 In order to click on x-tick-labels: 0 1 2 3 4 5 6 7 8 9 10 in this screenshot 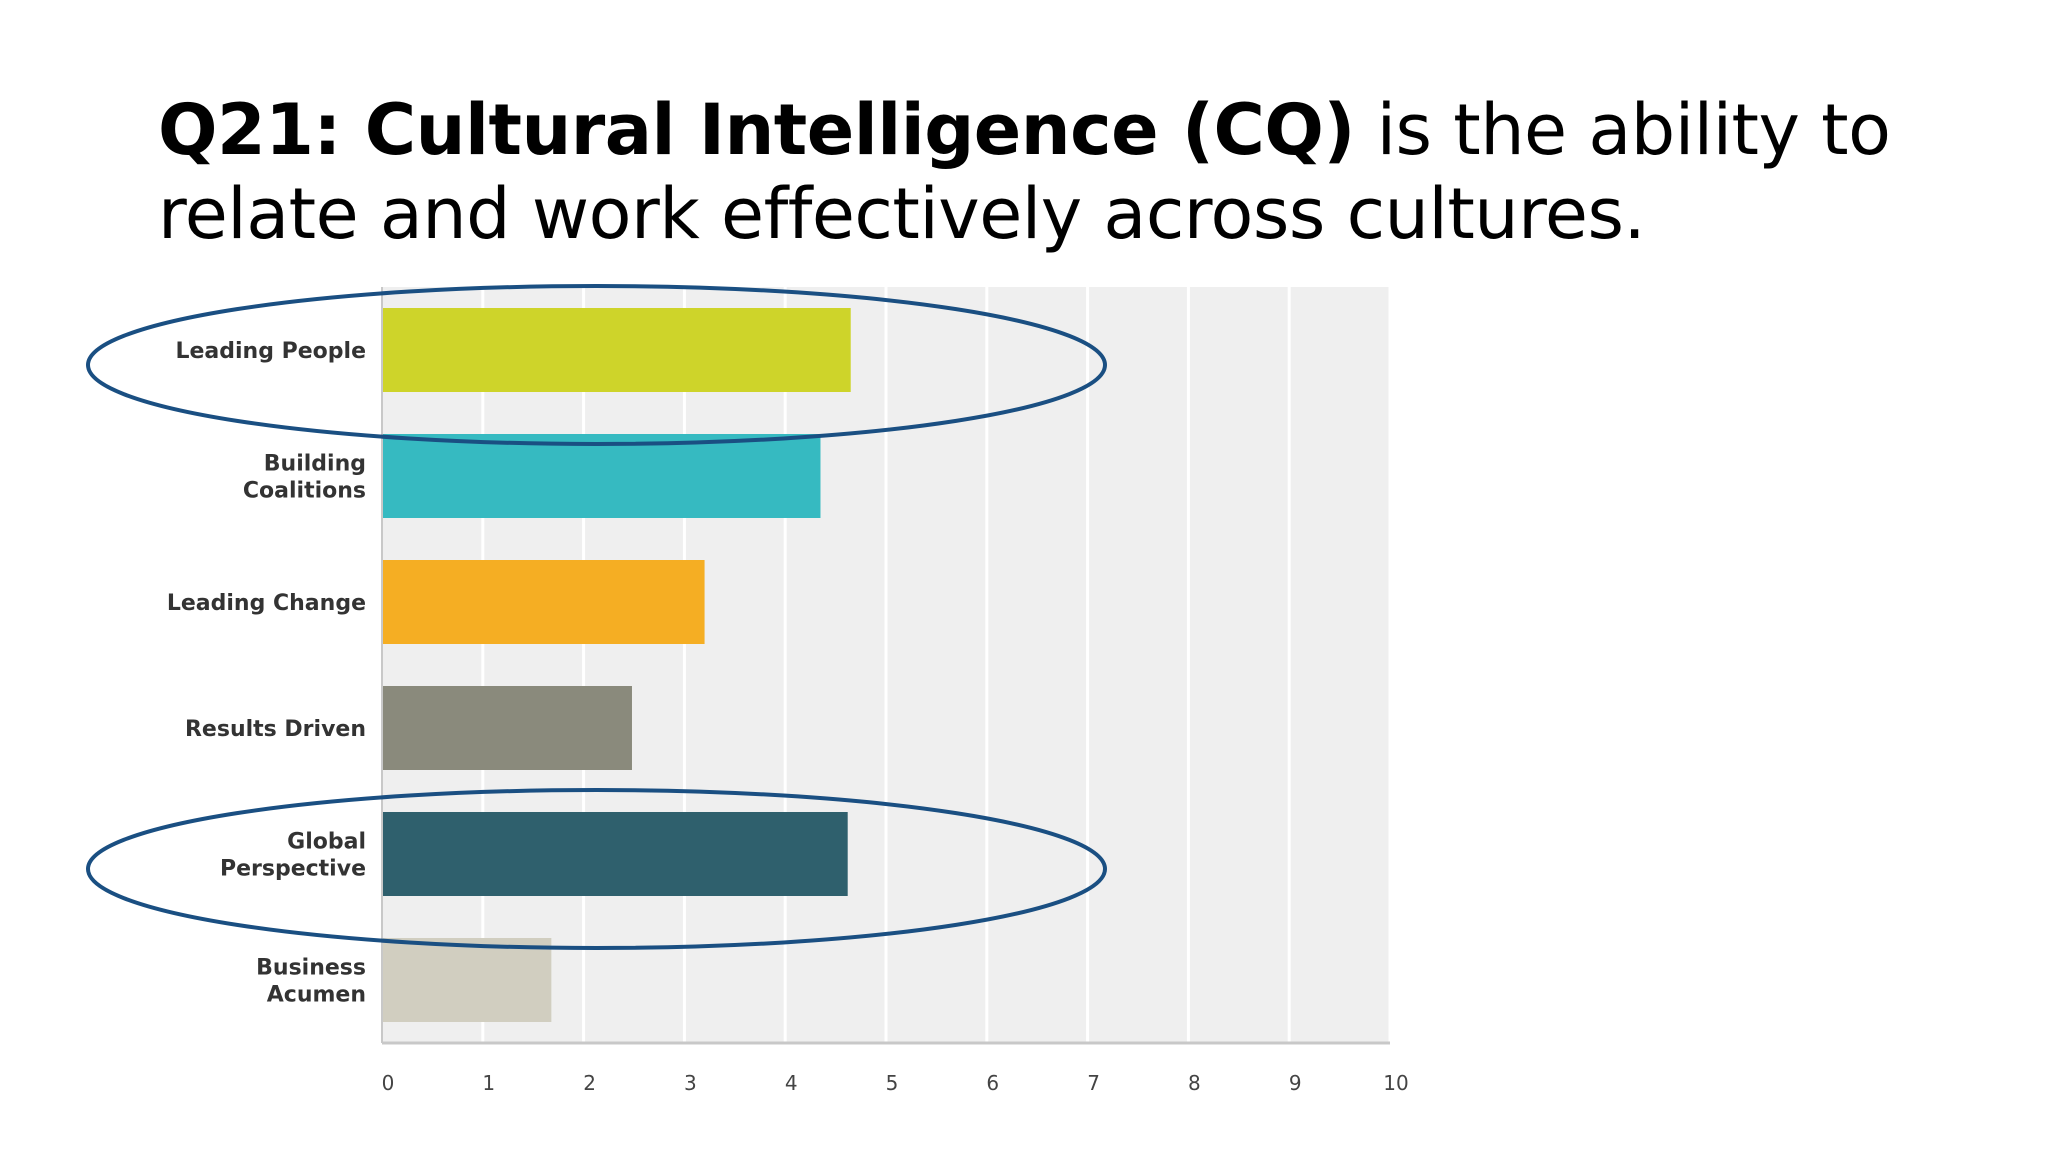, I will do `click(895, 1083)`.